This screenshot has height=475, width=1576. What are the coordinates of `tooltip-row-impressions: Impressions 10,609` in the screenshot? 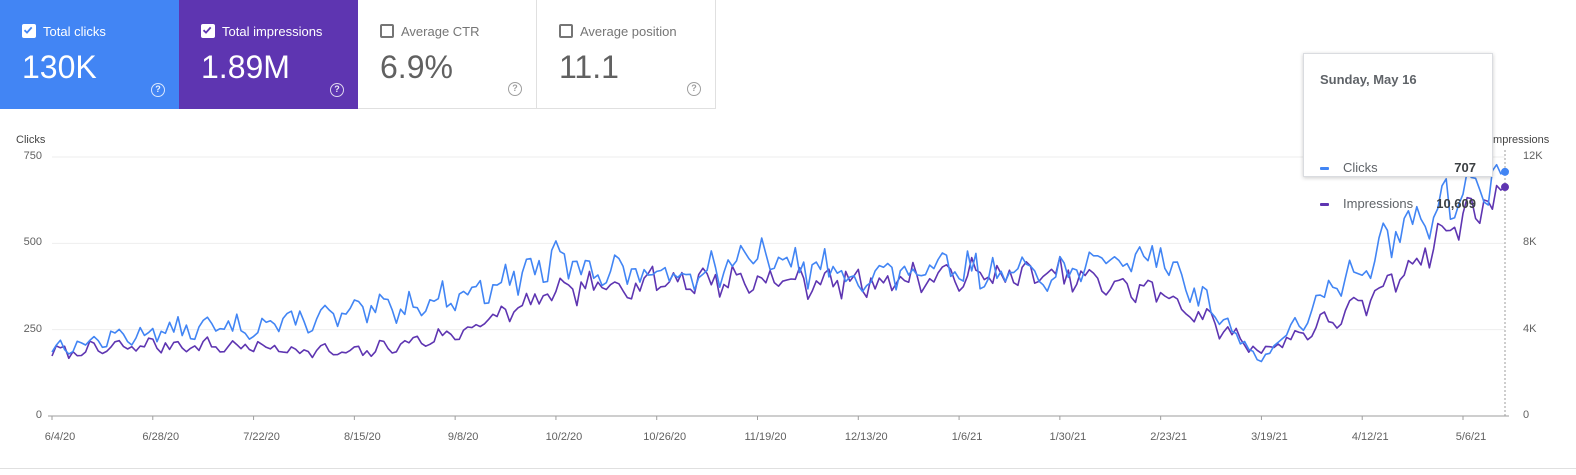 It's located at (1398, 204).